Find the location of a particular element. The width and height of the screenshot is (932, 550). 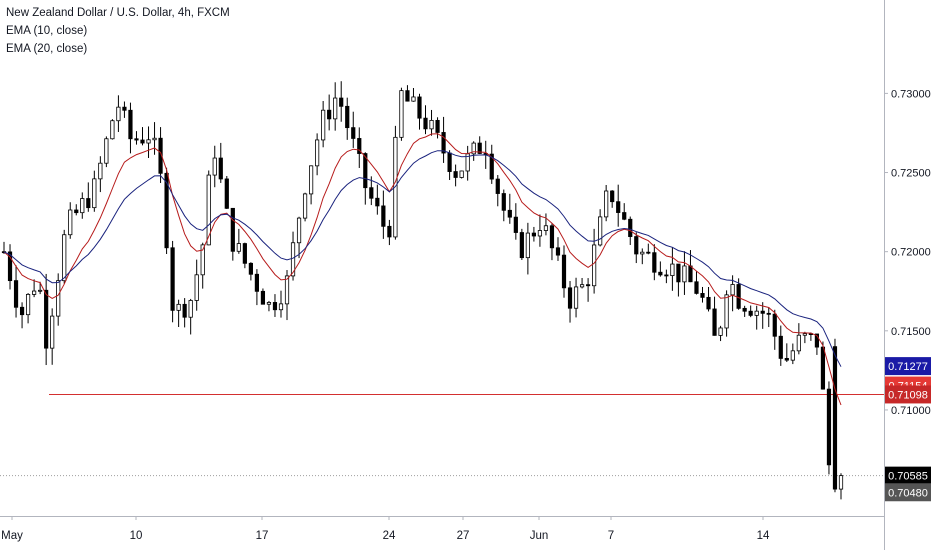

price-badge-label: 0.71098 is located at coordinates (908, 395).